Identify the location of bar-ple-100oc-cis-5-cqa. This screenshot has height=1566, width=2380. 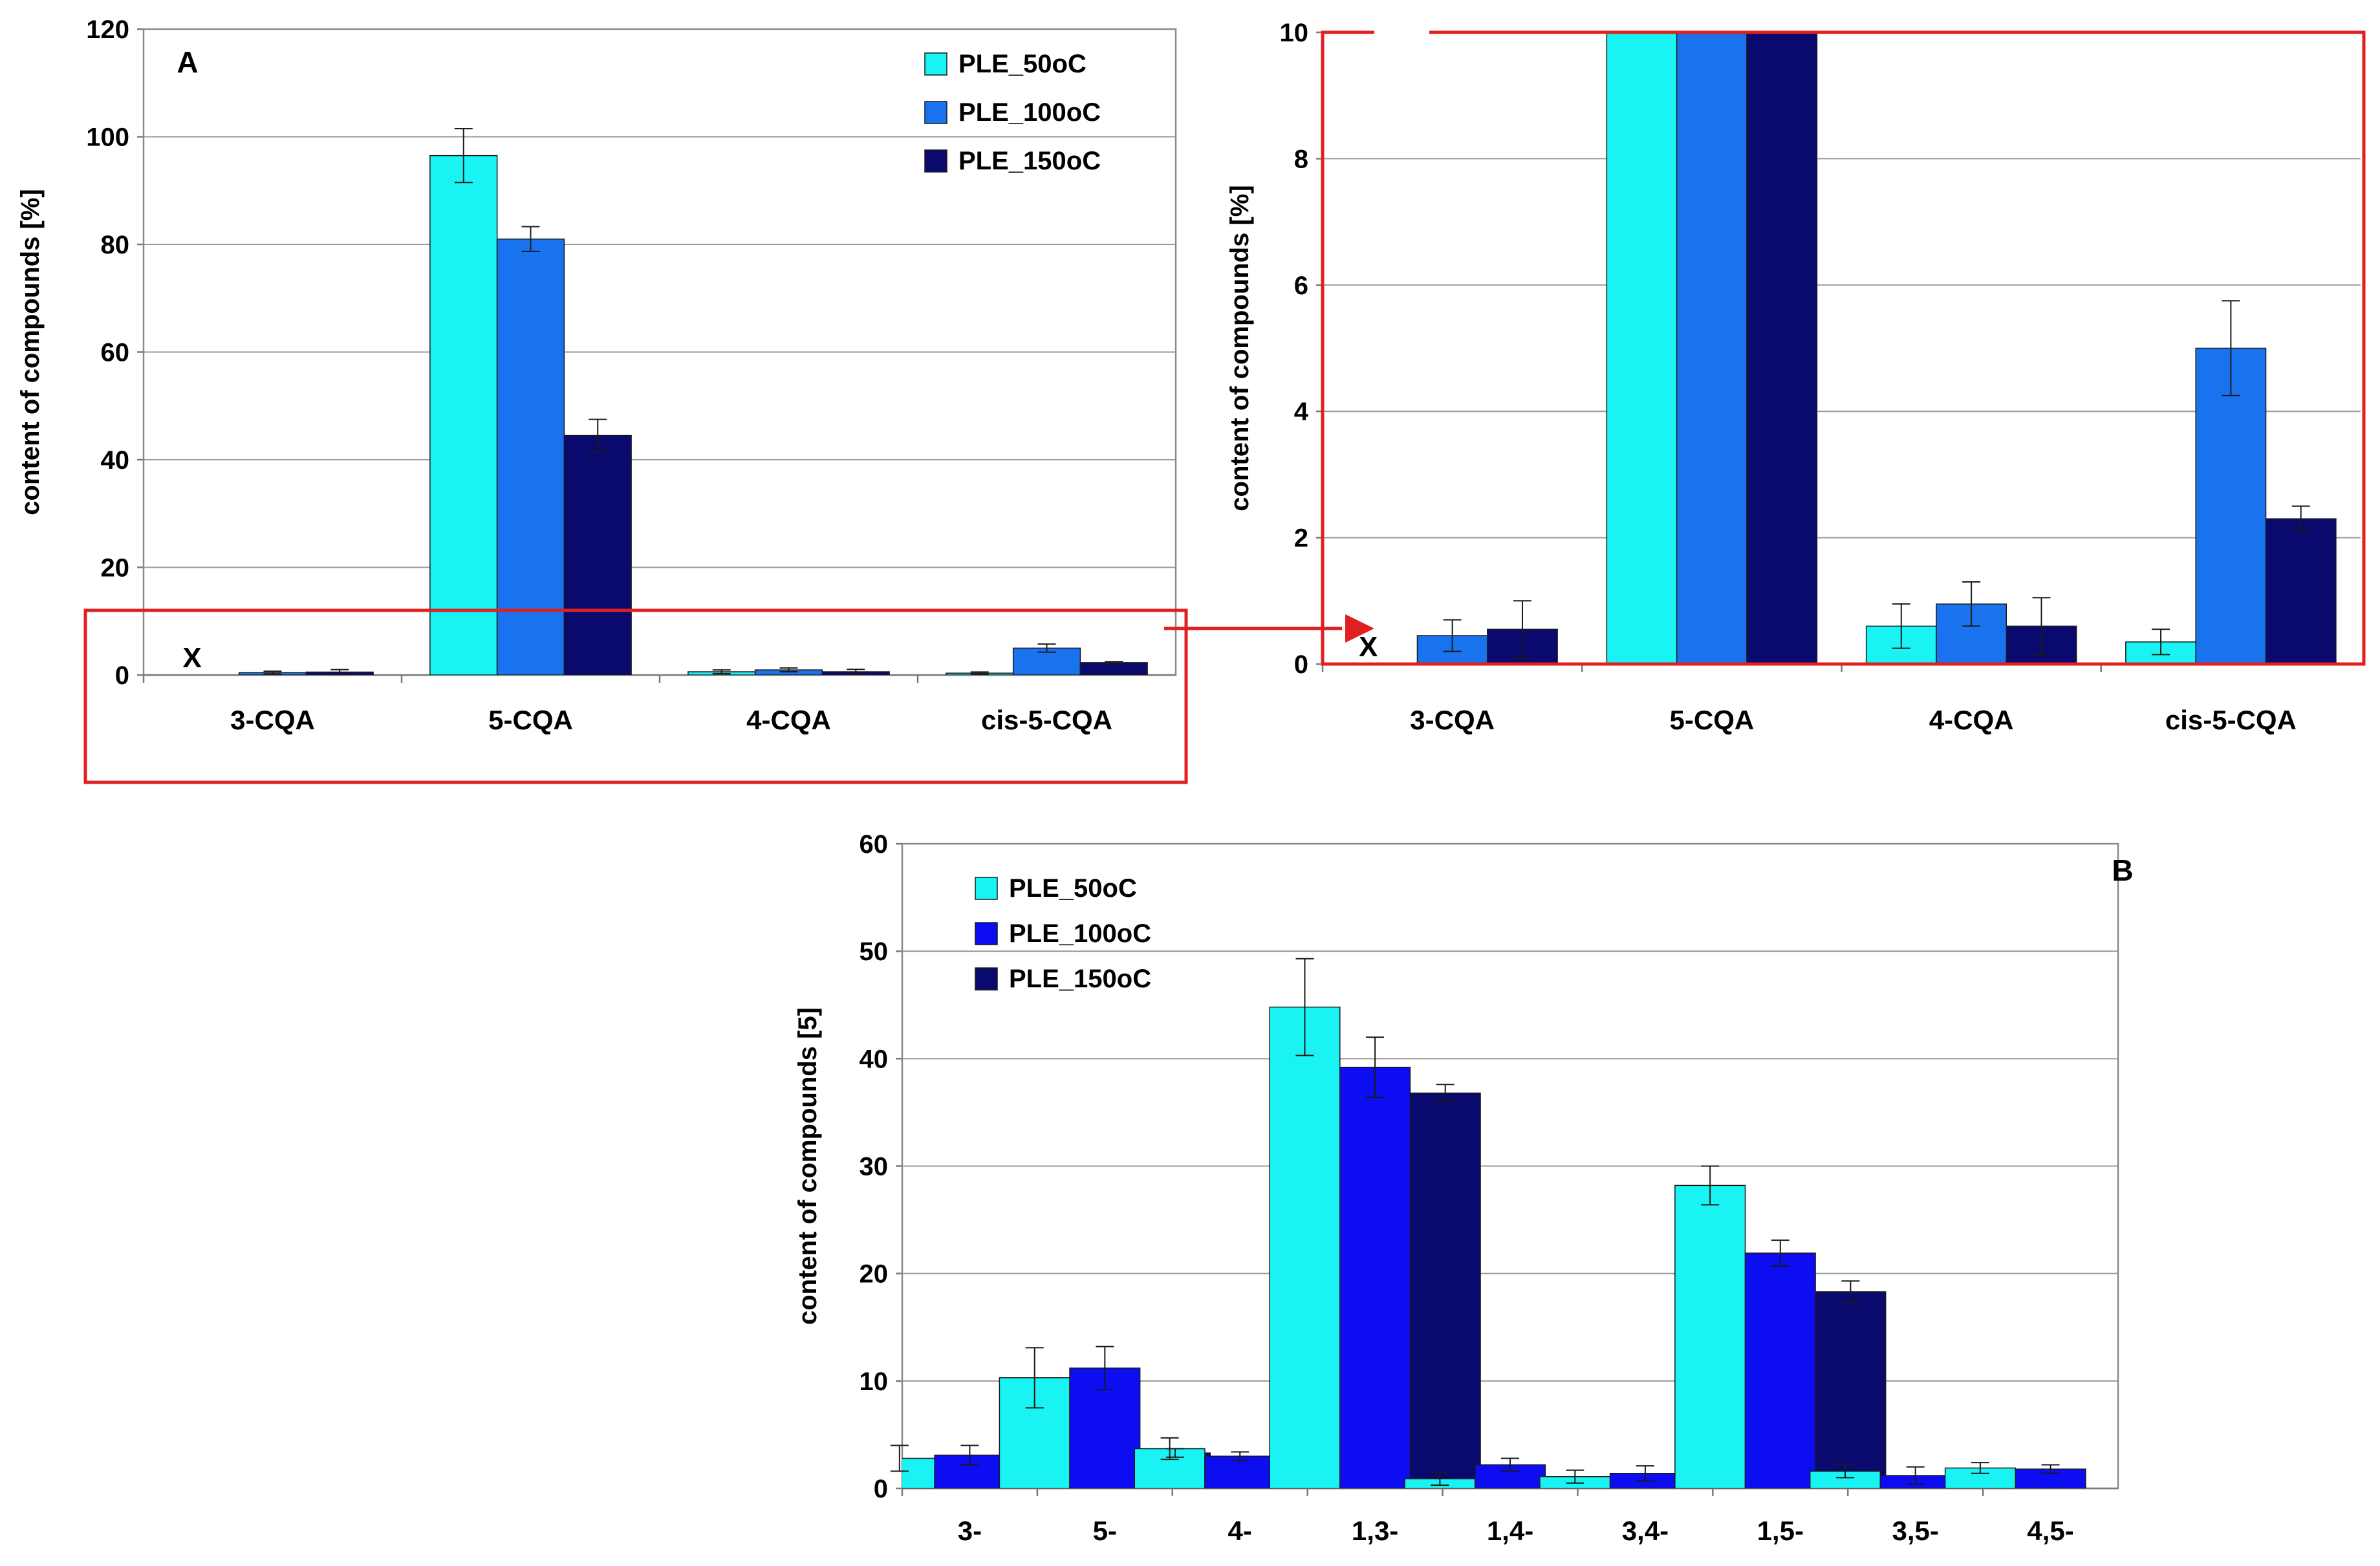
(2231, 505).